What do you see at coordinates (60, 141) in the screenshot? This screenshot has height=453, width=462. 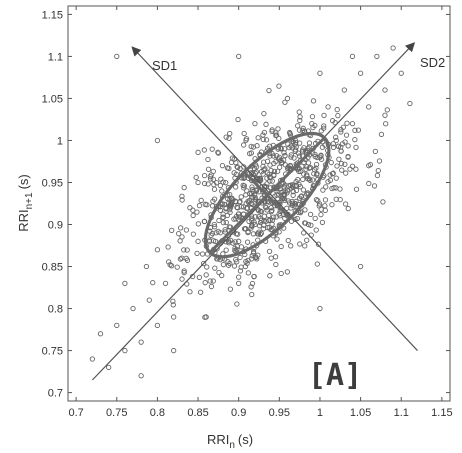 I see `y-tick-label: 1` at bounding box center [60, 141].